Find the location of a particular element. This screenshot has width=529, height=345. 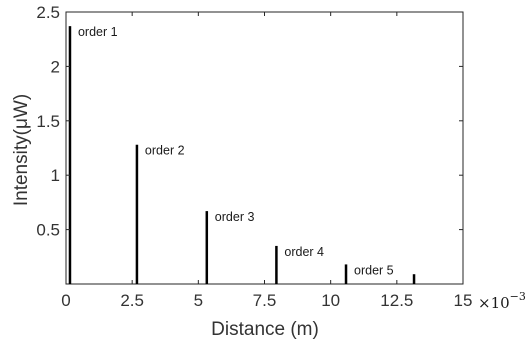

y-tick-label: 1.5 is located at coordinates (48, 121).